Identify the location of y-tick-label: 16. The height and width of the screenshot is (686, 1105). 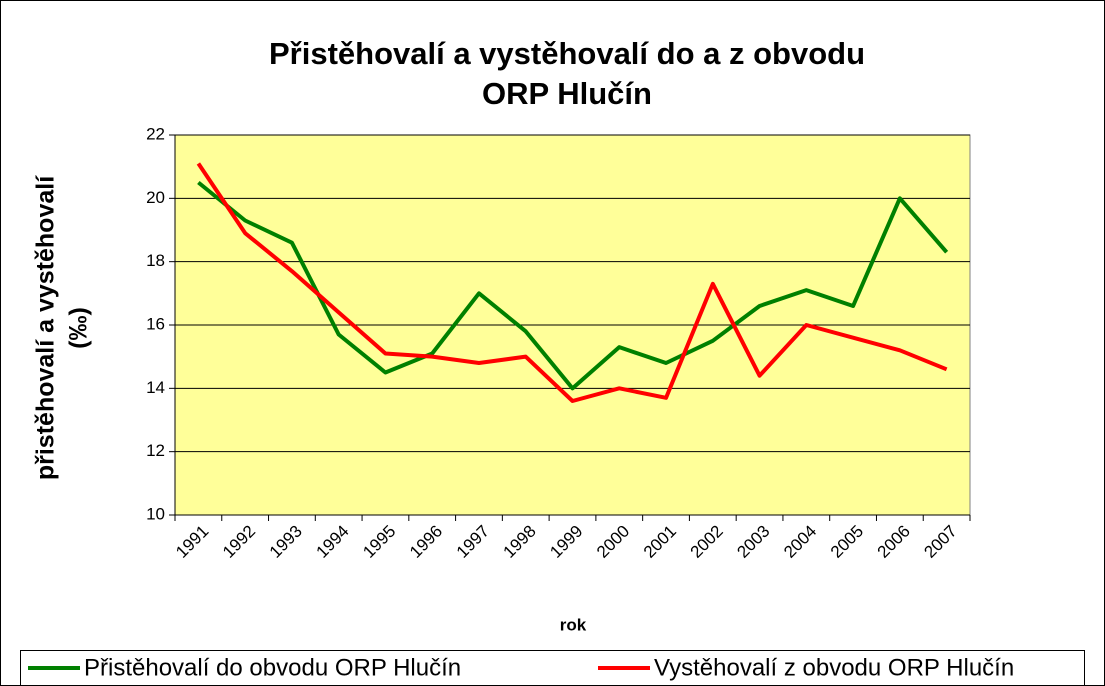
(155, 323).